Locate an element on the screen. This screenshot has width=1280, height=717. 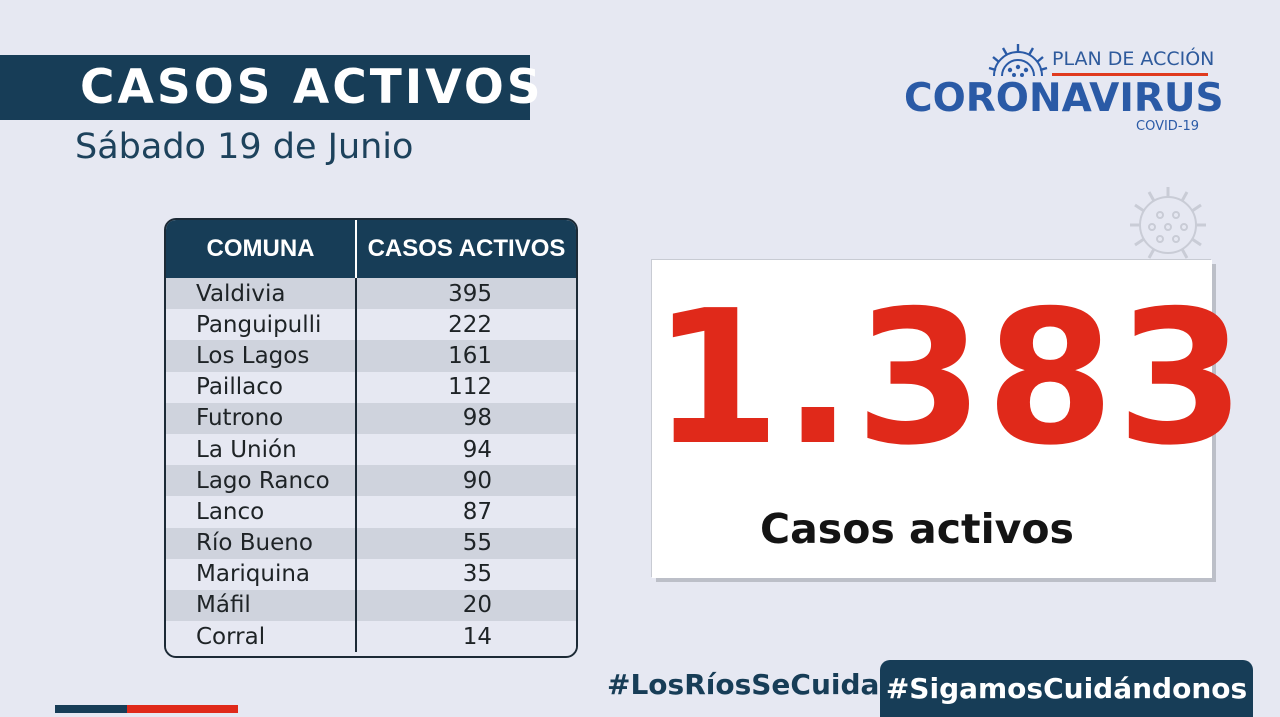
table-row: Máfil 20 is located at coordinates (371, 605).